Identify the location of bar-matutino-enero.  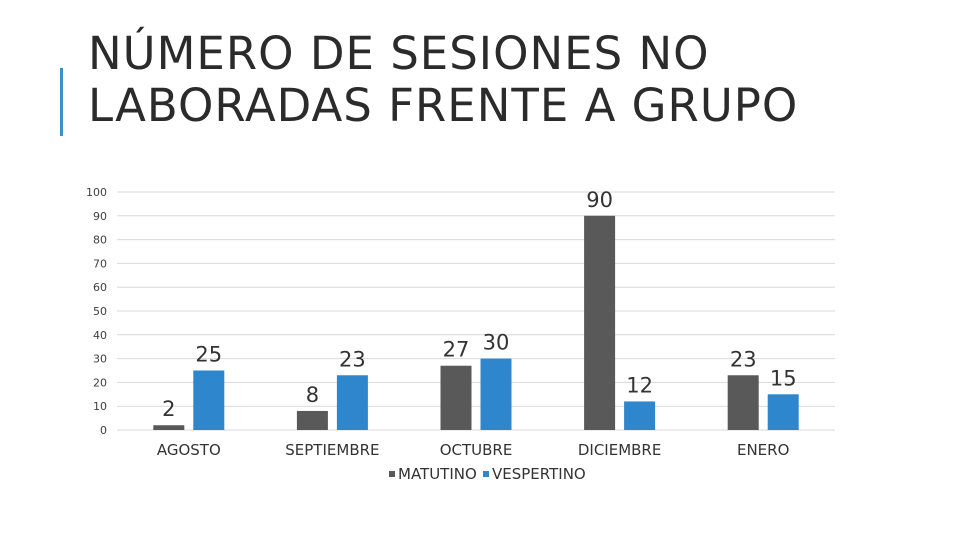
(743, 402).